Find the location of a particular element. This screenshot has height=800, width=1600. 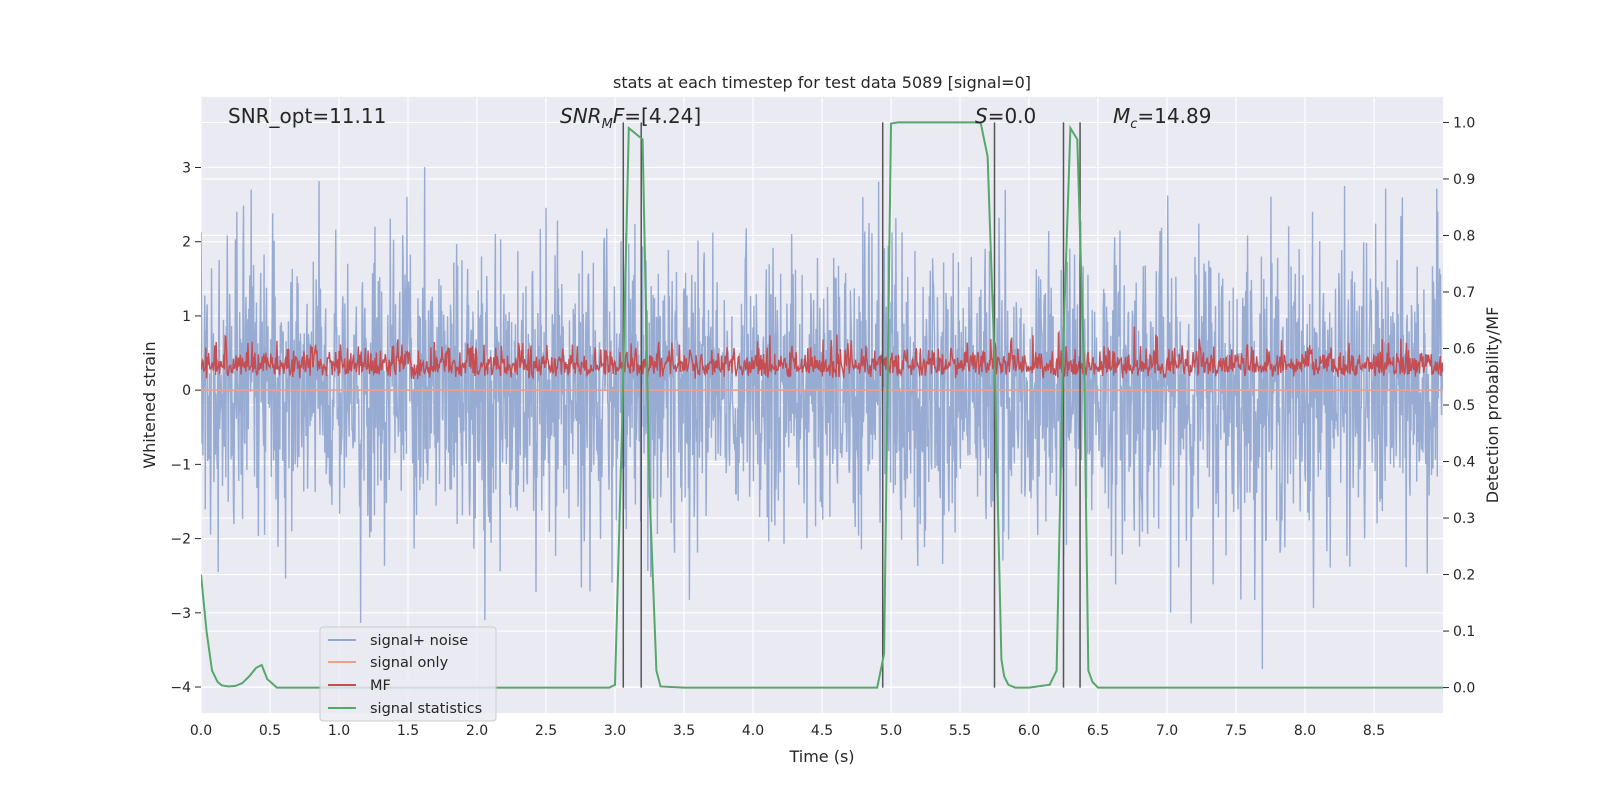

legend-box is located at coordinates (408, 674).